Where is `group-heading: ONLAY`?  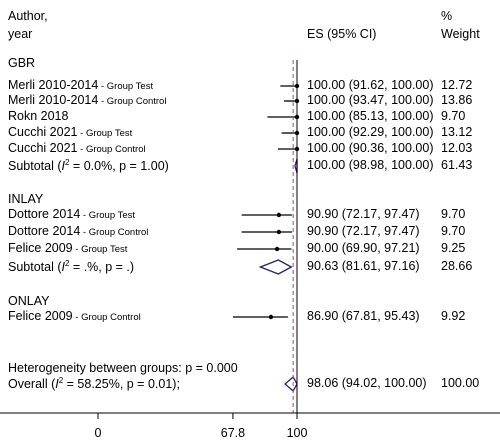 group-heading: ONLAY is located at coordinates (29, 301).